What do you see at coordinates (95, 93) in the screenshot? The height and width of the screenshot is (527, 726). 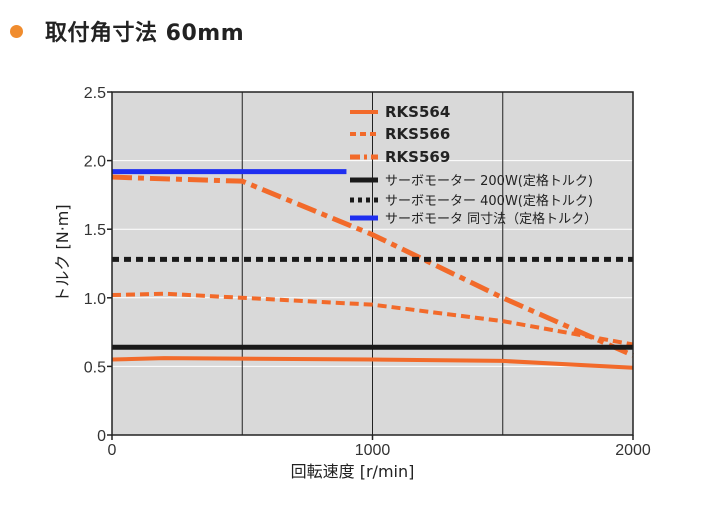 I see `y-tick-label: 2.5` at bounding box center [95, 93].